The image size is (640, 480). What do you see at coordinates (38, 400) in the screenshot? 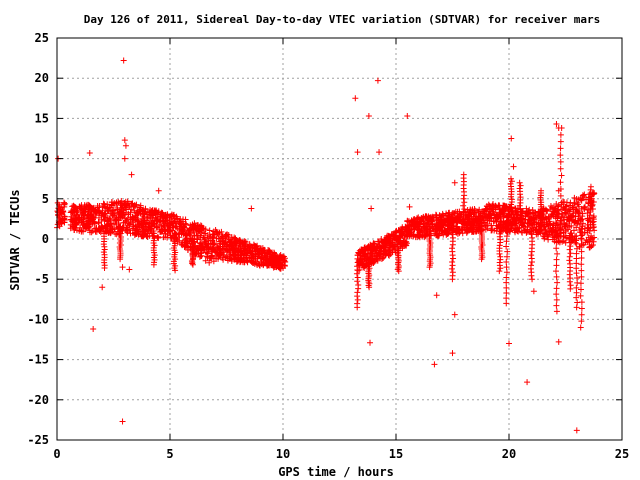
I see `y-tick-label: -20` at bounding box center [38, 400].